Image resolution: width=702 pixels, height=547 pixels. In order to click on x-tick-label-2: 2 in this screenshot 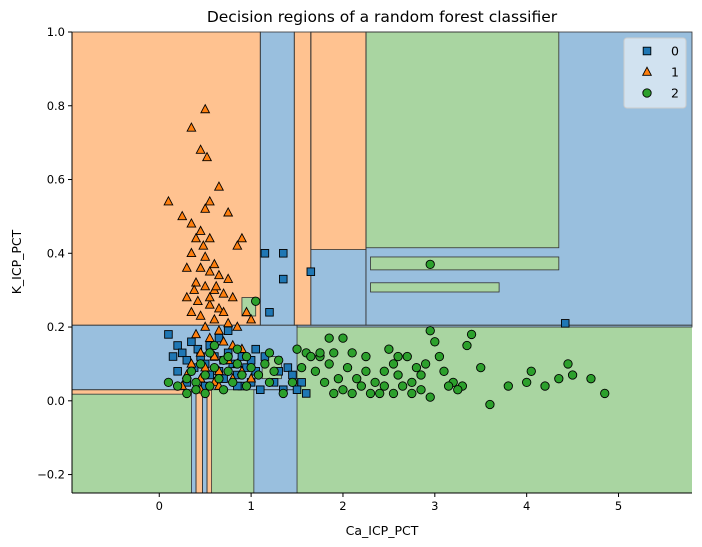, I will do `click(342, 506)`.